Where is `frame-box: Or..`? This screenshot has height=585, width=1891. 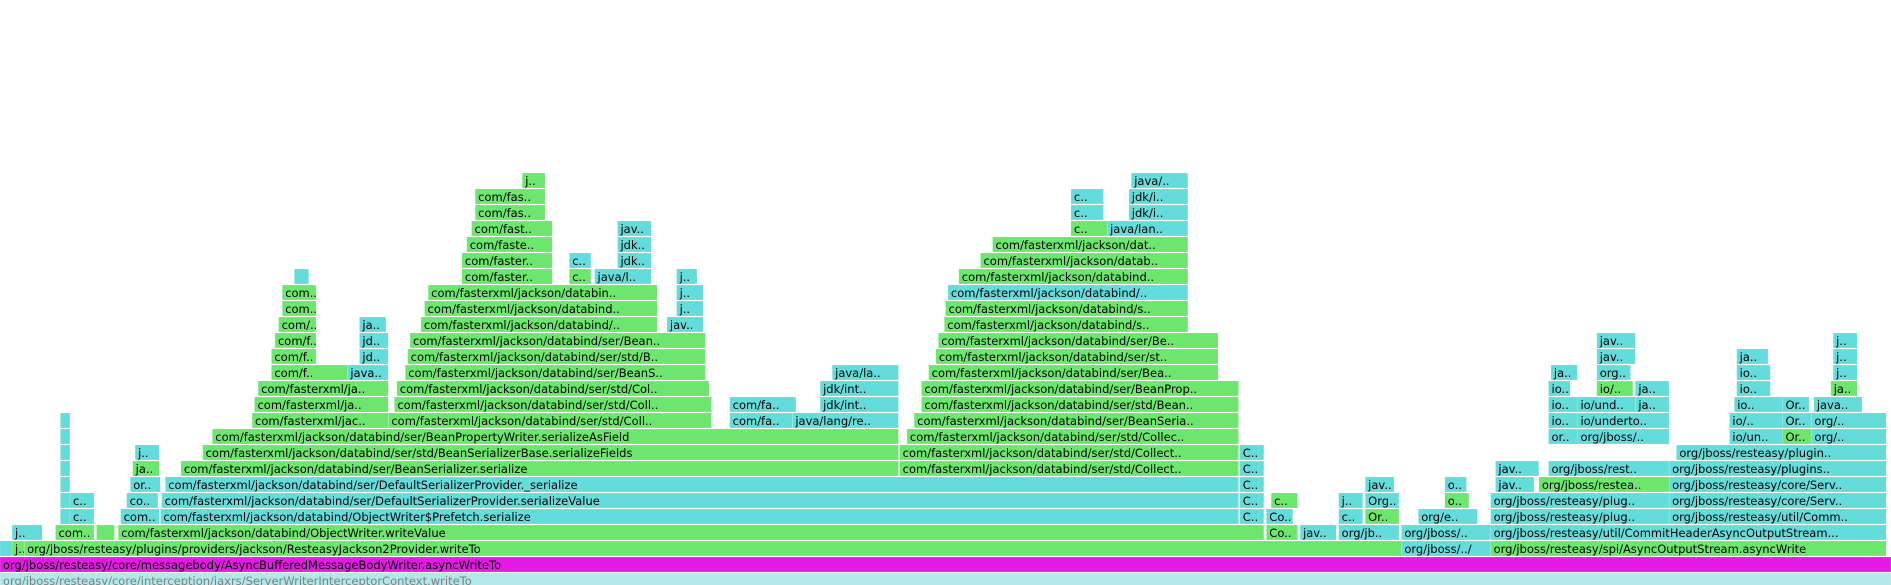 frame-box: Or.. is located at coordinates (1797, 436).